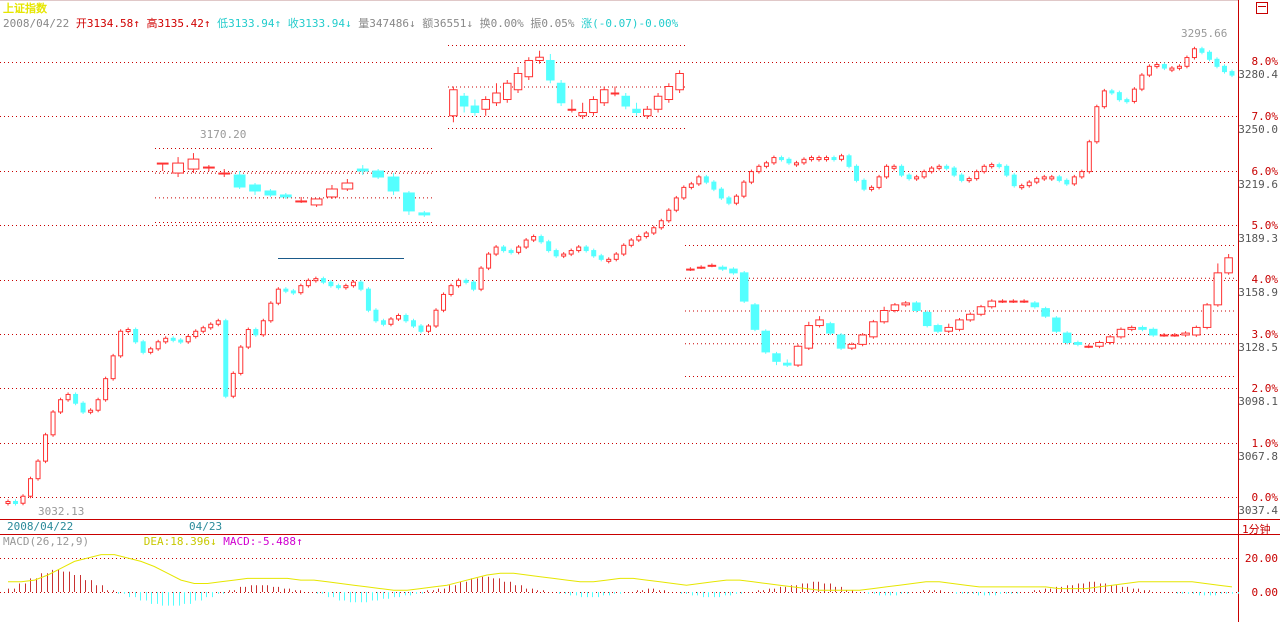  What do you see at coordinates (1265, 171) in the screenshot?
I see `pct-tick: 6.0%` at bounding box center [1265, 171].